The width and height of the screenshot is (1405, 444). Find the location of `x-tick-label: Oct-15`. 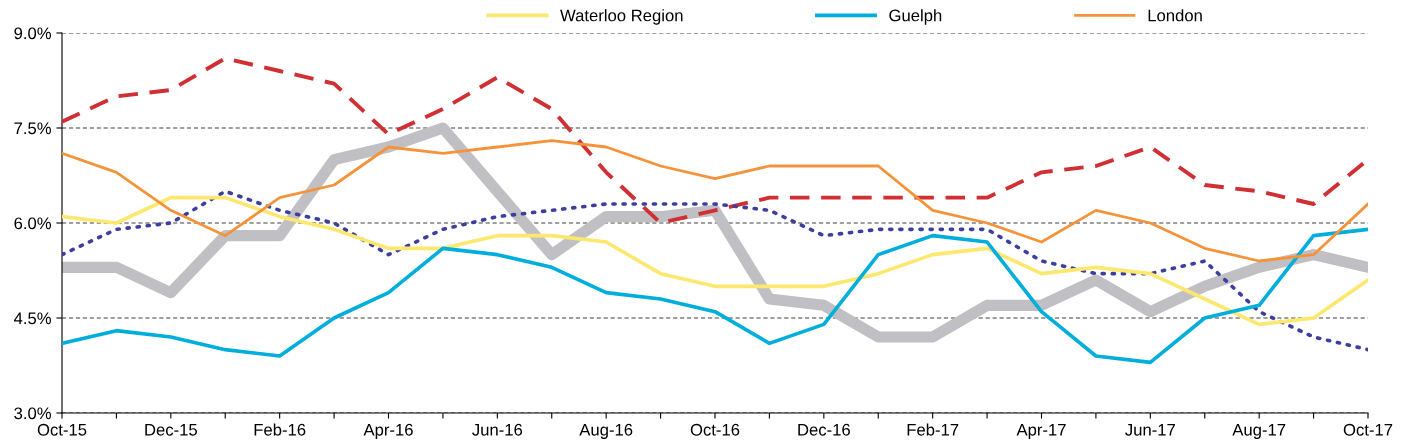

x-tick-label: Oct-15 is located at coordinates (62, 429).